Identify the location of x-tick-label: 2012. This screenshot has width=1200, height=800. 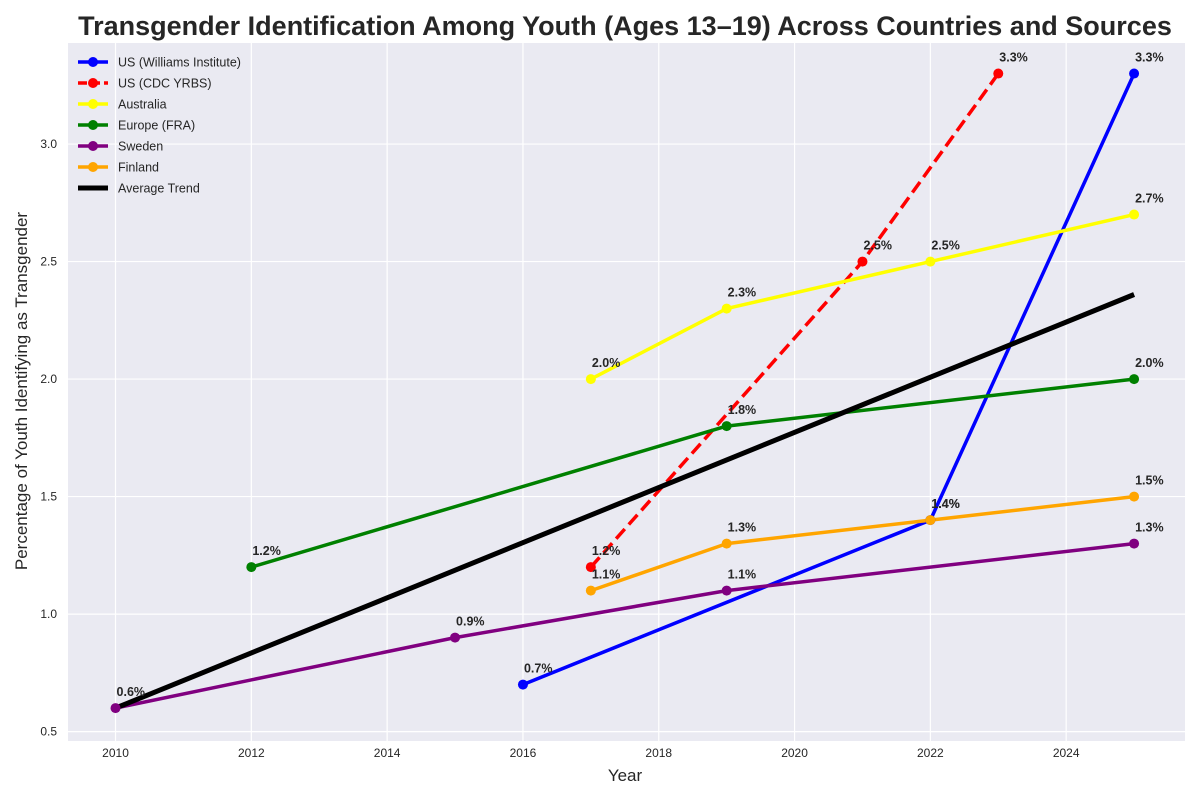
(251, 753).